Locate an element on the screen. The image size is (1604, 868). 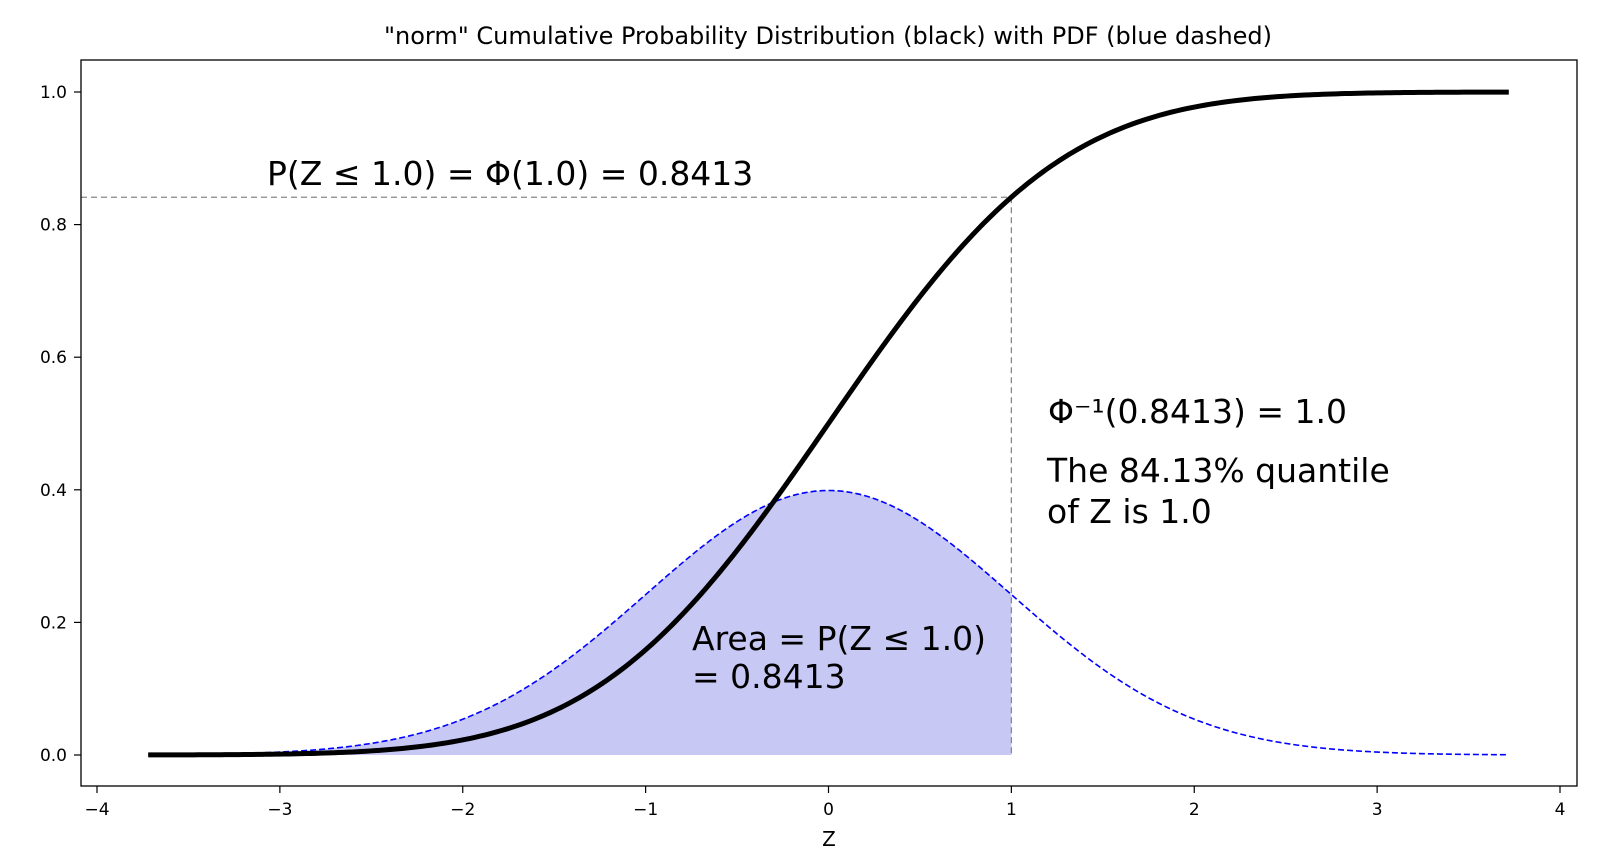
x-tick-label: −3 is located at coordinates (279, 810).